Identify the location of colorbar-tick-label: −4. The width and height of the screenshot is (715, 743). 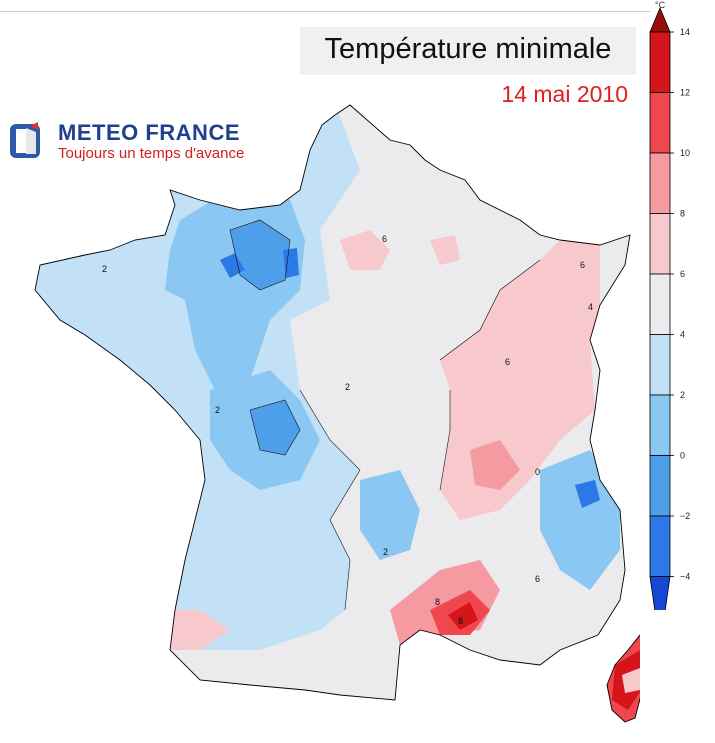
(685, 577).